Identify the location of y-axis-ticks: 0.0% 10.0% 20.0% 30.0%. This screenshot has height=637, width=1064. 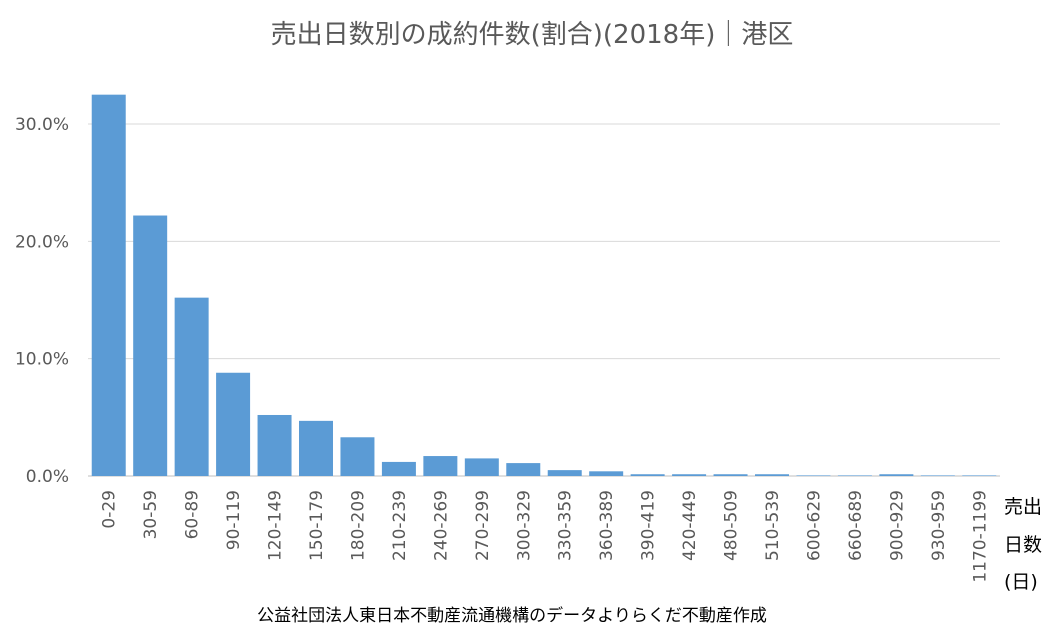
(42, 301).